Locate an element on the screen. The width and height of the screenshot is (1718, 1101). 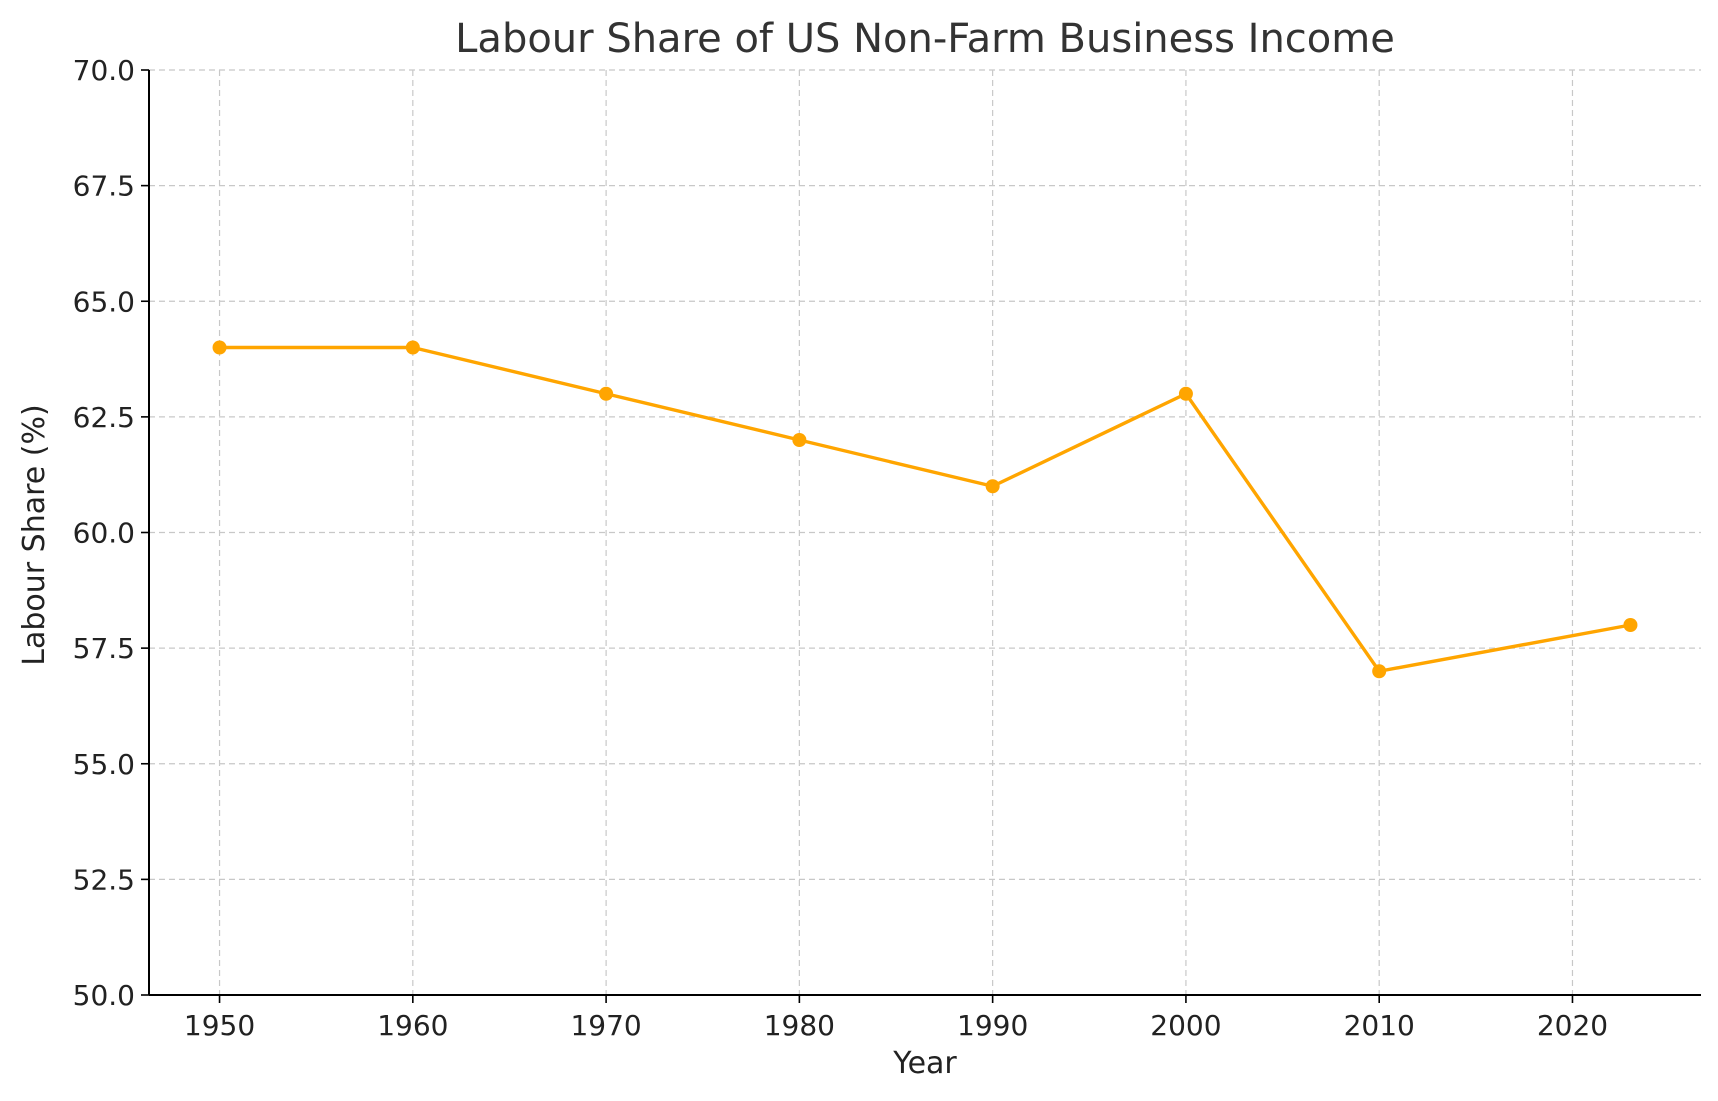
y-tick-label: 50.0 is located at coordinates (104, 995).